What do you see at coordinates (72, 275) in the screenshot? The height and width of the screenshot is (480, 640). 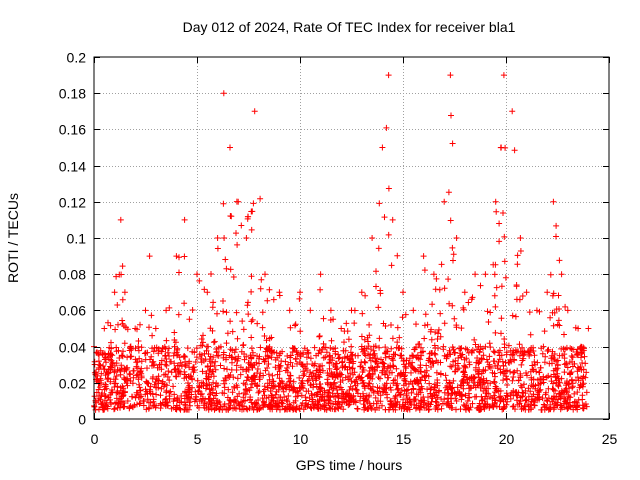 I see `y-tick-label: 0.08` at bounding box center [72, 275].